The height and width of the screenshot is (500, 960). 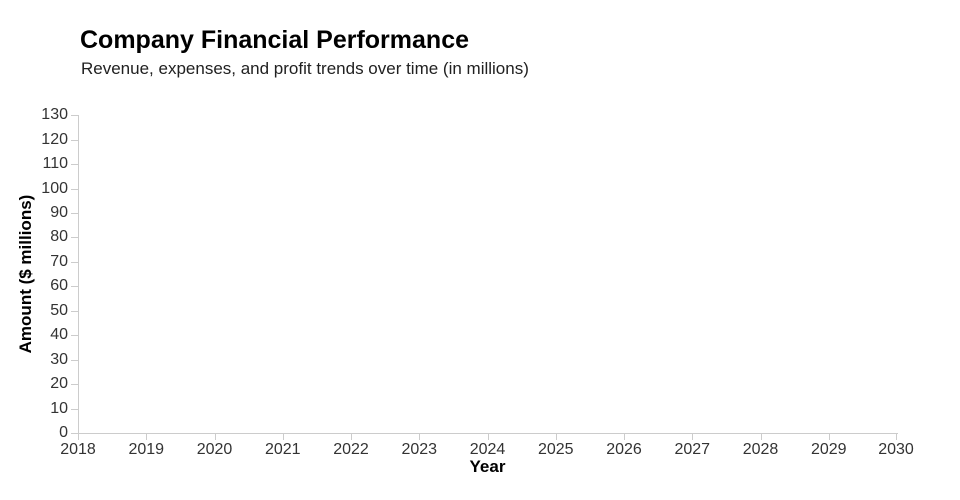 I want to click on chart-title: Company Financial Performance, so click(x=275, y=40).